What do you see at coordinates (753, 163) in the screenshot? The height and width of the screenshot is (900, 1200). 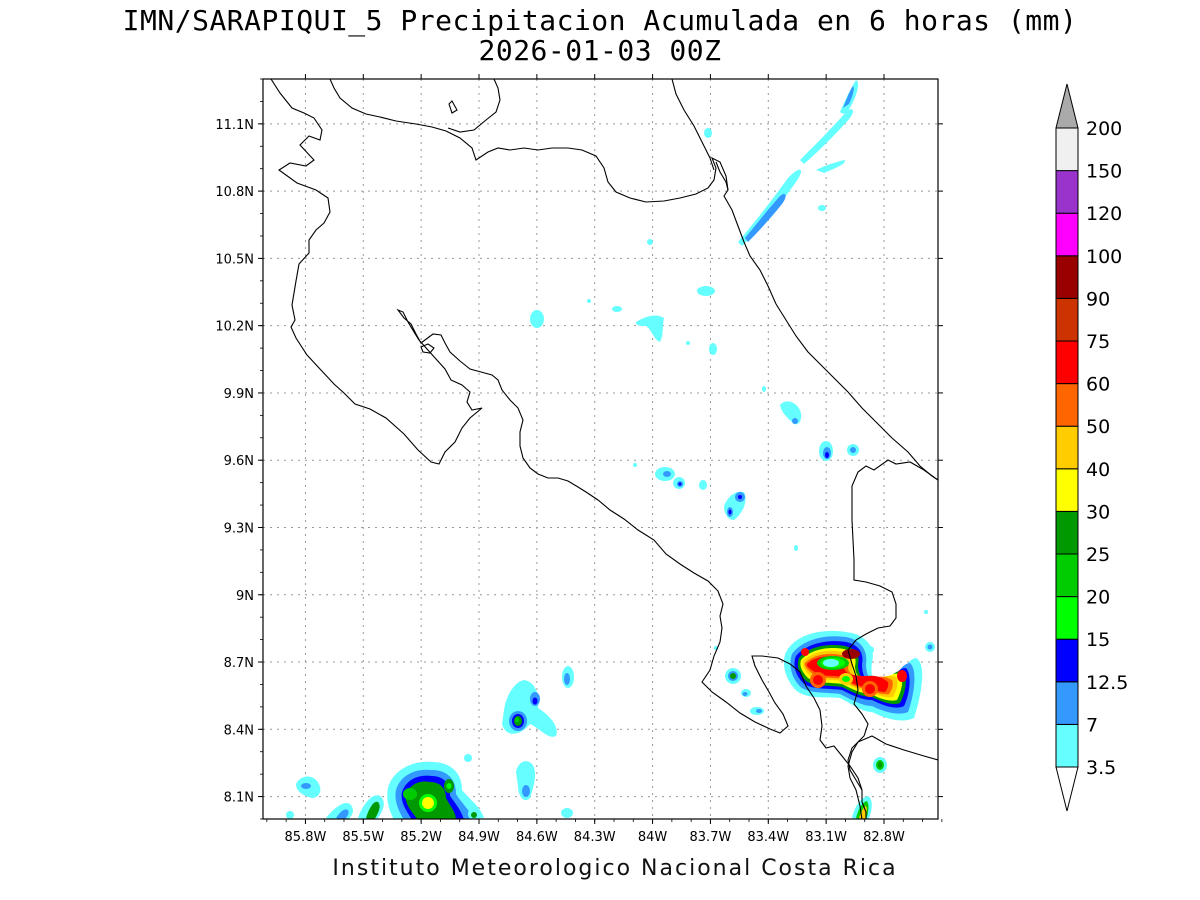 I see `precip-band-caribbean` at bounding box center [753, 163].